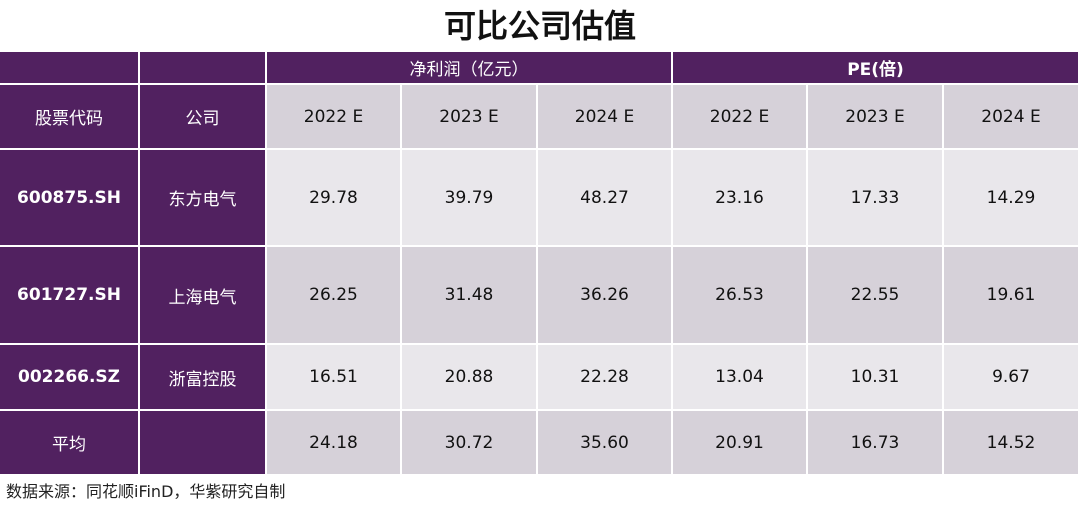  I want to click on title: 可比公司估值, so click(539, 26).